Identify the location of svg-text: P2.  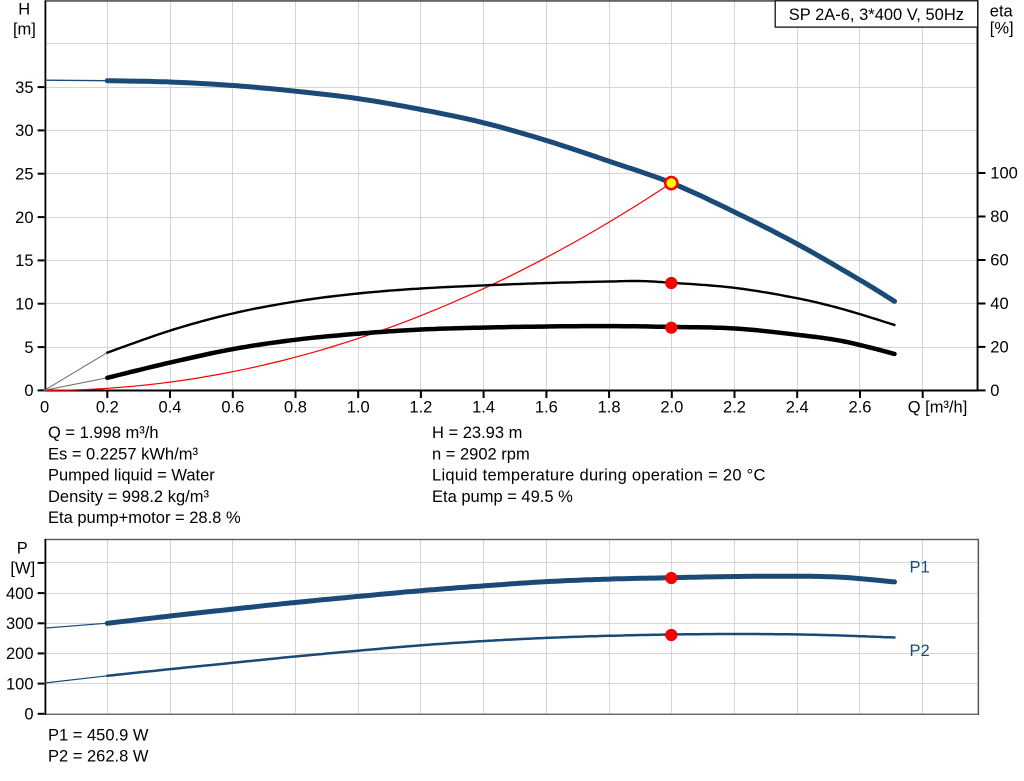
(920, 651).